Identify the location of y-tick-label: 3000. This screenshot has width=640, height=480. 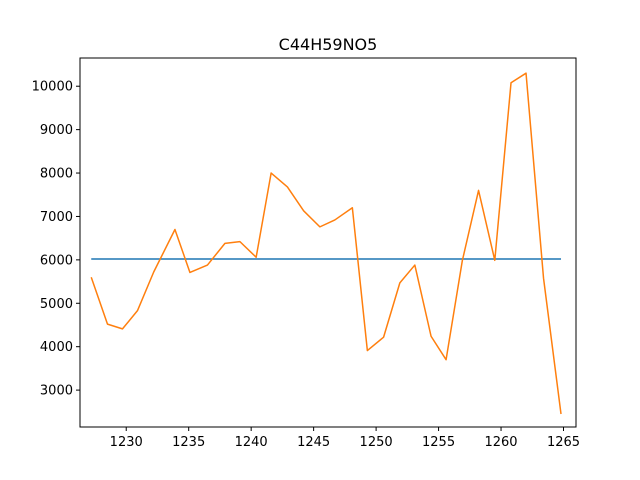
(56, 391).